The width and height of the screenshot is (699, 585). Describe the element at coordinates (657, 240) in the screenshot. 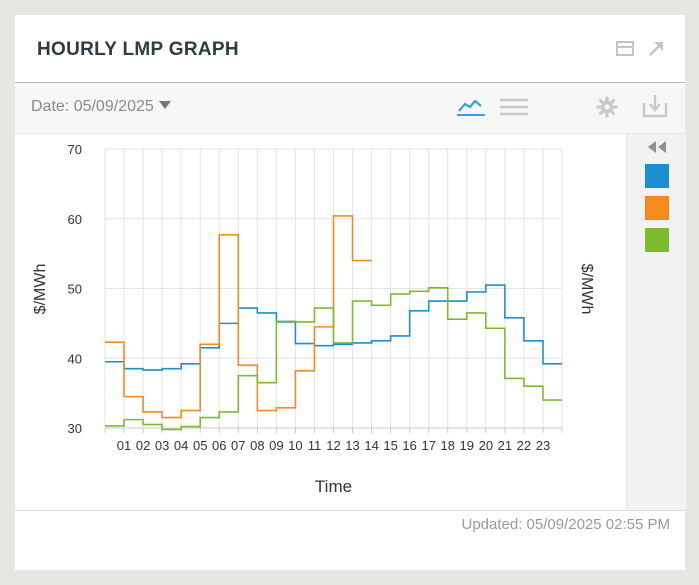

I see `legend-swatch-green` at that location.